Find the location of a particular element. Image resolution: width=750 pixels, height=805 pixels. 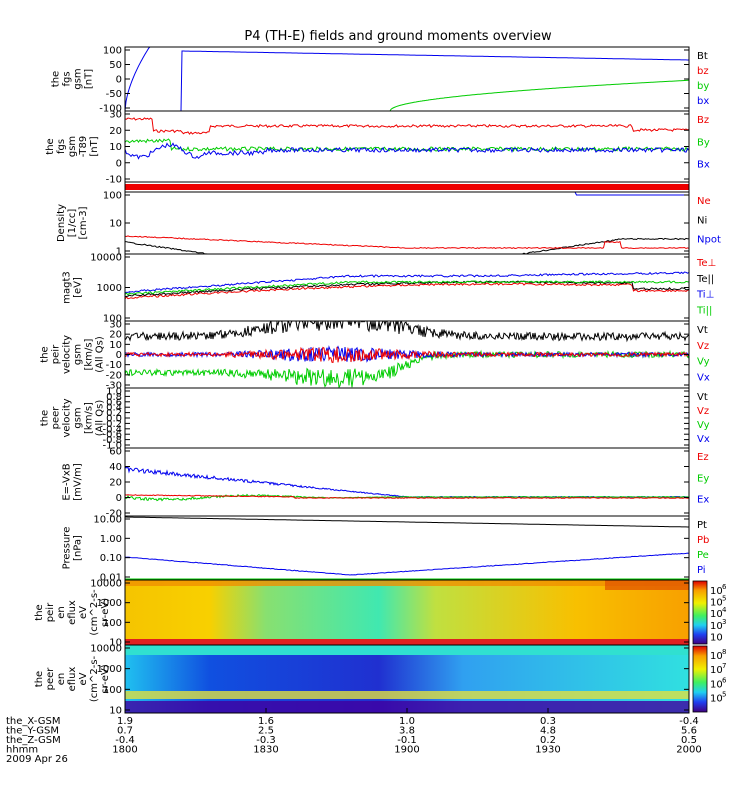

y-axis-label: (cm^2-s- is located at coordinates (94, 678).